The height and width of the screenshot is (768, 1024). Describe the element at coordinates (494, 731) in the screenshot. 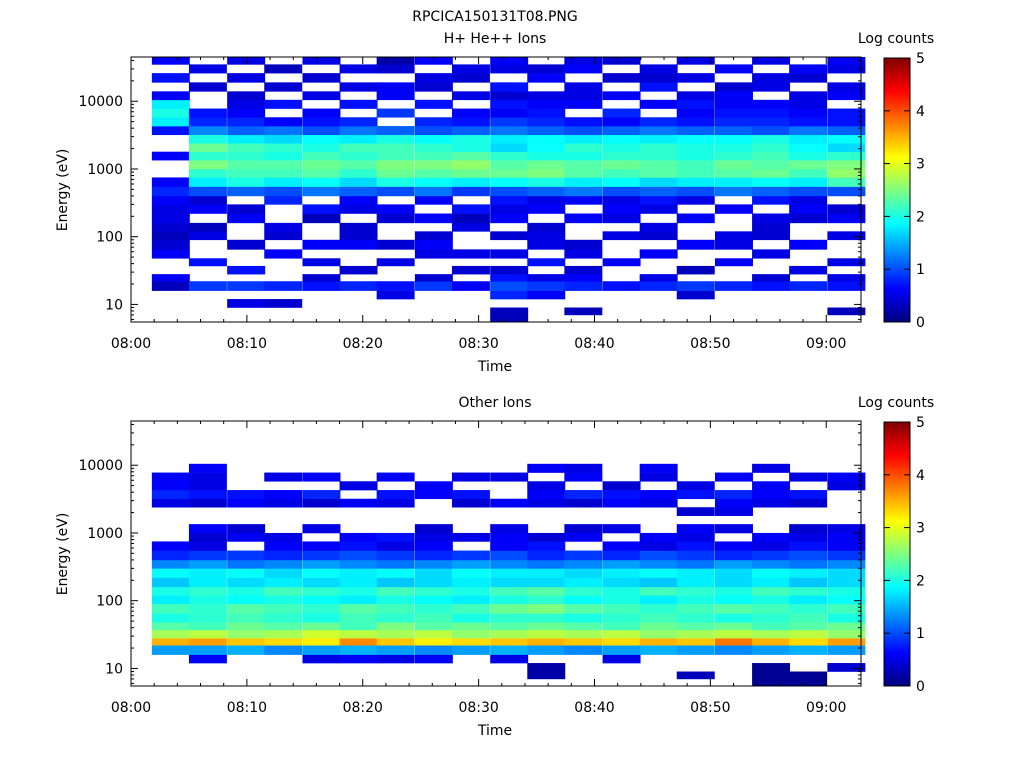

I see `x-axis-label: Time` at that location.